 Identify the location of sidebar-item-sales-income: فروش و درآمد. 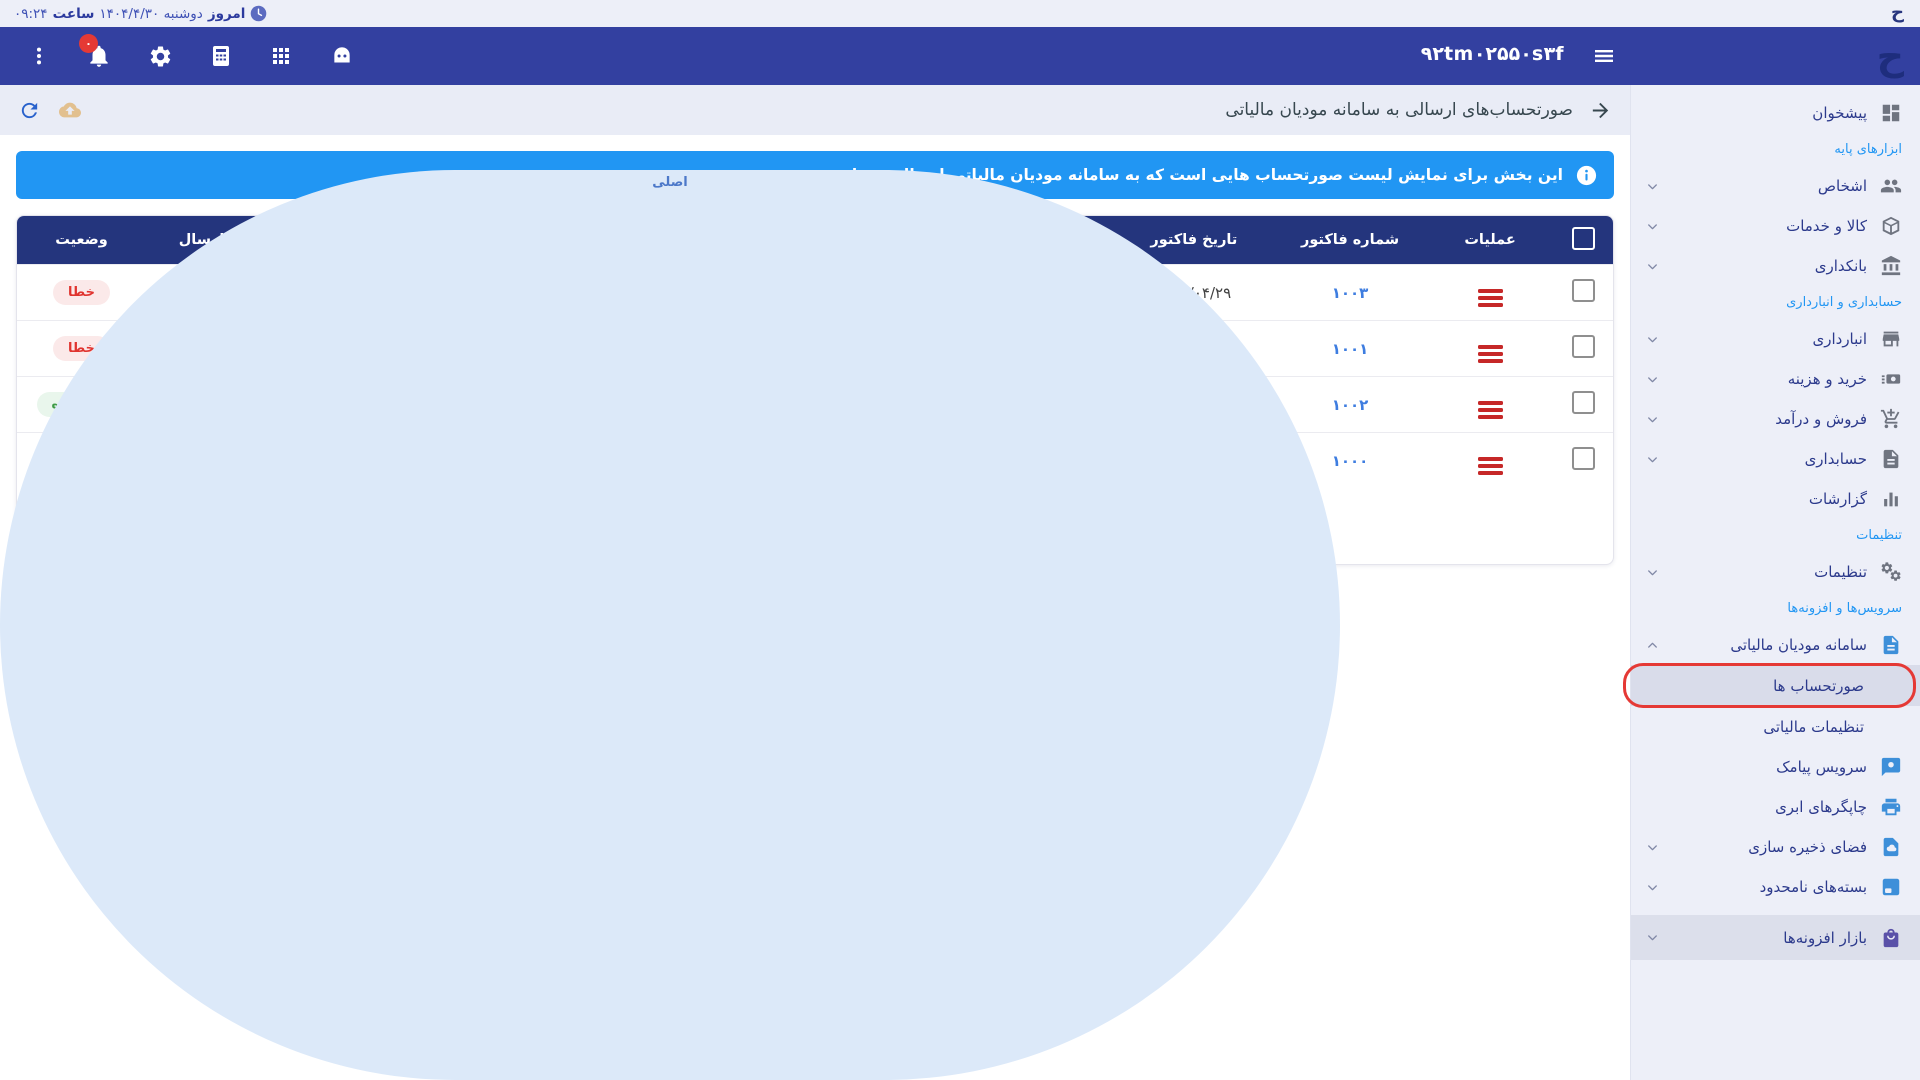
(1775, 419).